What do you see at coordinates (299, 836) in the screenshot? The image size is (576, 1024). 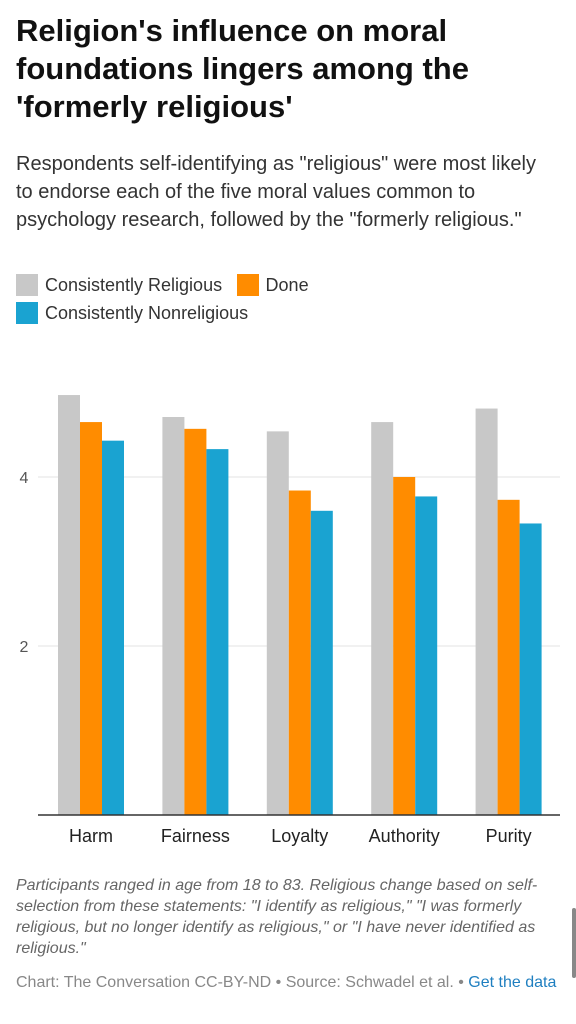 I see `x-category-label-loyalty: Loyalty` at bounding box center [299, 836].